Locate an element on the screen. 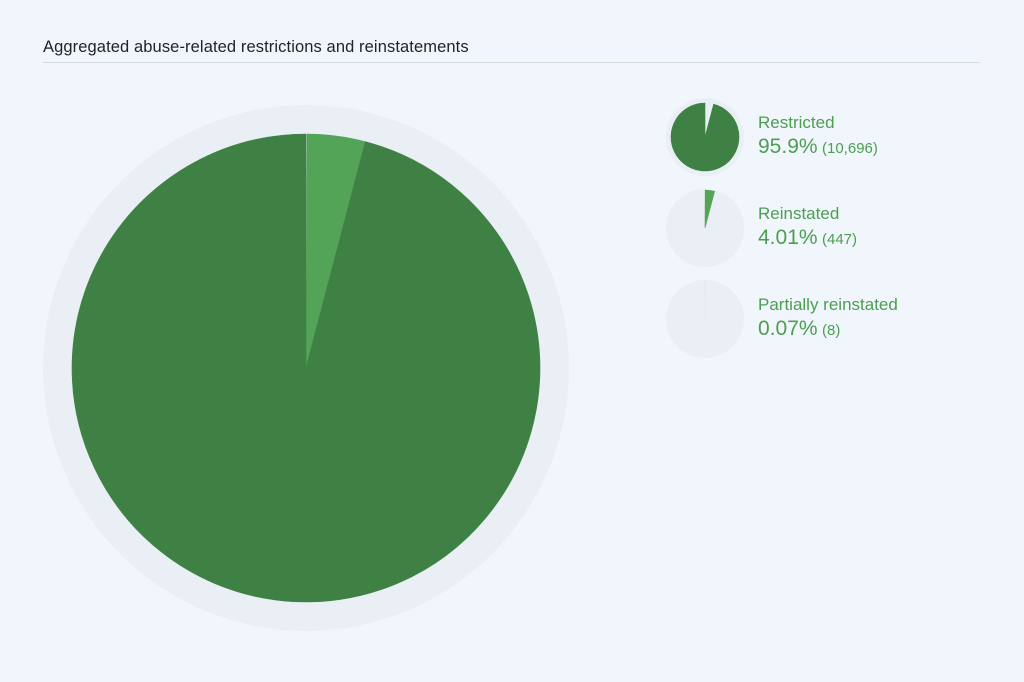 The image size is (1024, 682). legend-item-partially-reinstated: Partially reinstated 0.07% (8) is located at coordinates (836, 319).